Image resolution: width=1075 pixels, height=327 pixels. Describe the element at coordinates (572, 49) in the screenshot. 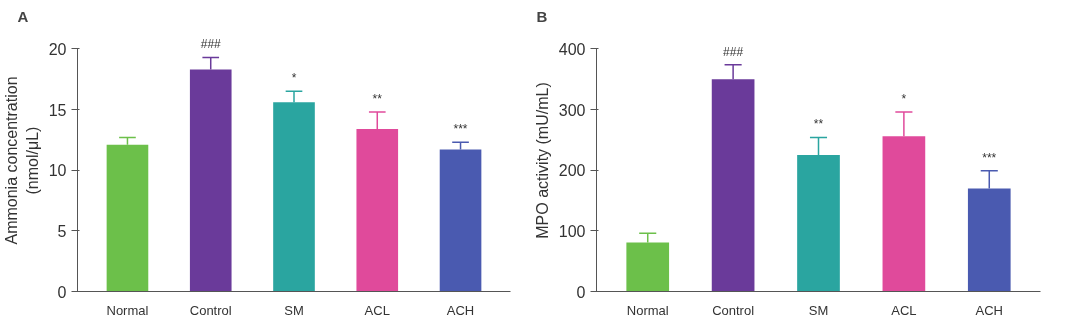

I see `y-tick-label: 400` at that location.